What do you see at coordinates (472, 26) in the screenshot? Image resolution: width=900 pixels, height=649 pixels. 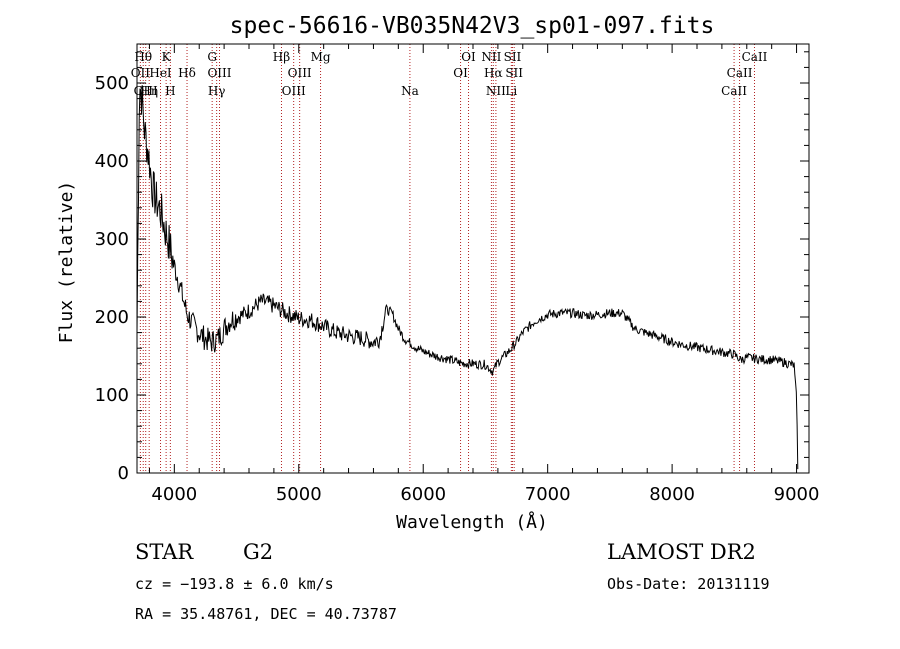 I see `chart-title: spec-56616-VB035N42V3_sp01-097.fits` at bounding box center [472, 26].